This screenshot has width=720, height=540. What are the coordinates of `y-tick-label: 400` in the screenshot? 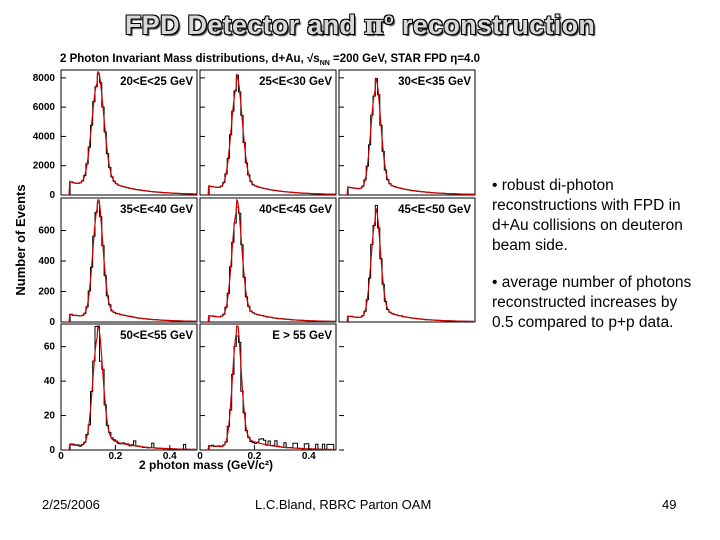 It's located at (46, 261).